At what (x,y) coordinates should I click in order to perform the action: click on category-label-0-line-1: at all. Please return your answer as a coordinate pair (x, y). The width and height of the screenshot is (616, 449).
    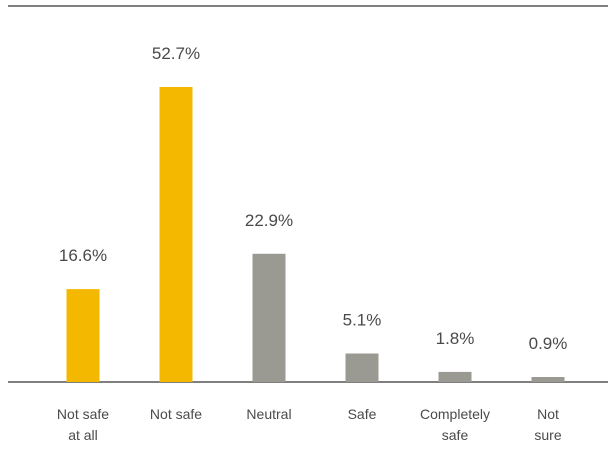
    Looking at the image, I should click on (83, 435).